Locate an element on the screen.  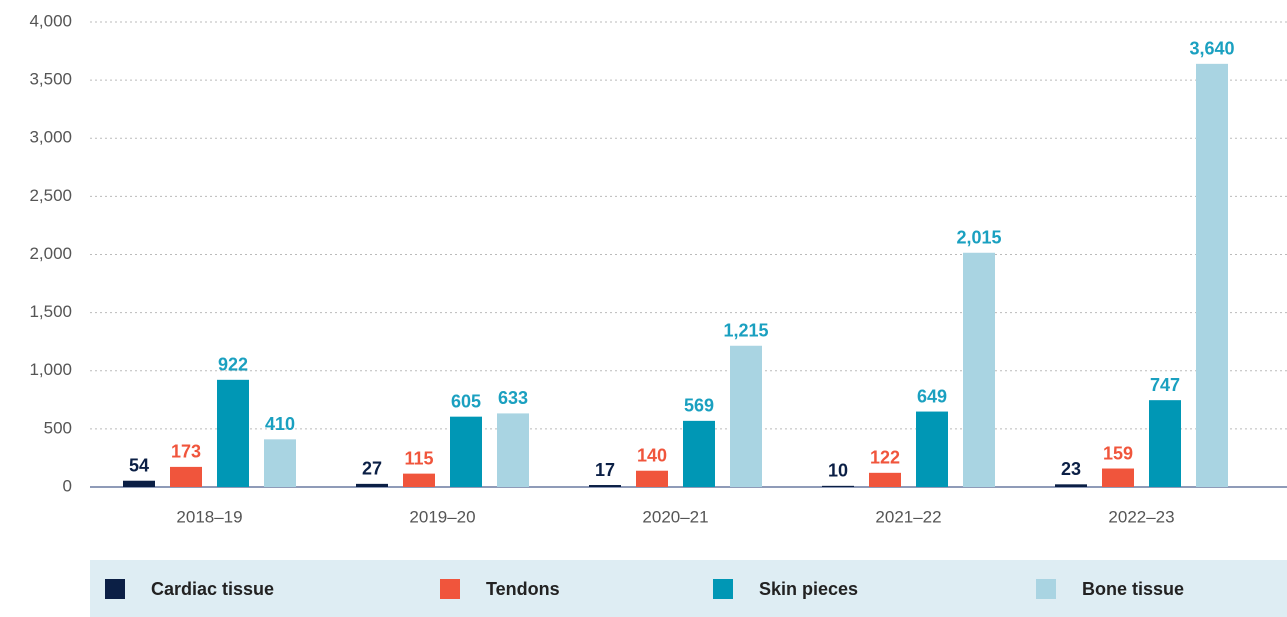
legend-box is located at coordinates (688, 588).